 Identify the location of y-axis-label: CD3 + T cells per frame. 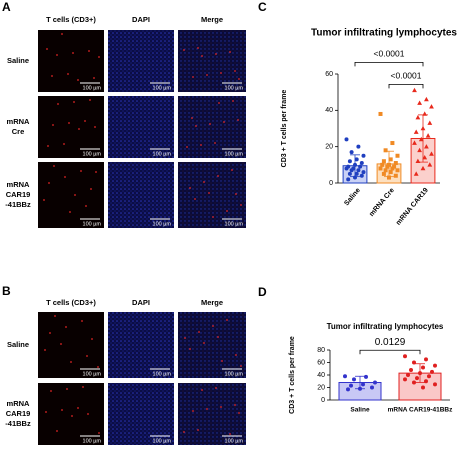
(284, 129).